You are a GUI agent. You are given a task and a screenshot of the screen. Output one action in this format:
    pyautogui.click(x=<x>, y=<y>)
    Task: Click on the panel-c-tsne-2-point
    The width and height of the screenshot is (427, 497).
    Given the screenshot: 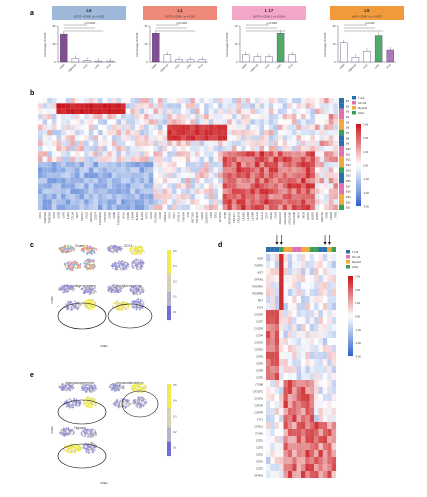 What is the action you would take?
    pyautogui.click(x=65, y=288)
    